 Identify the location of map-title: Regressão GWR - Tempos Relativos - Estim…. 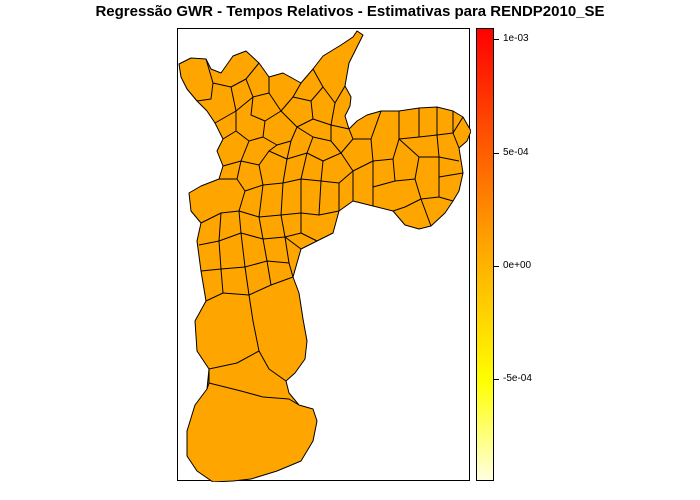
(350, 11).